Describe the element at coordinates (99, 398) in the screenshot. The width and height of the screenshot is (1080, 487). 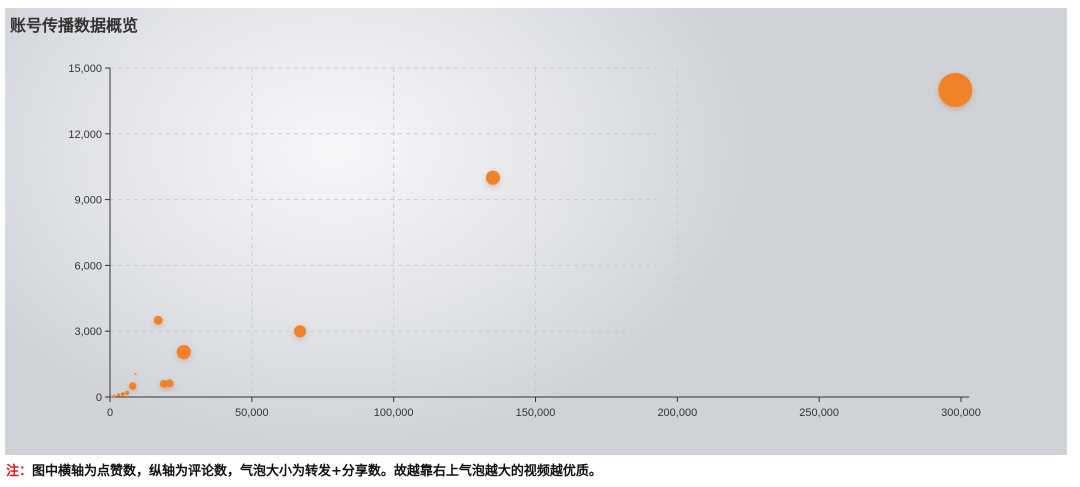
I see `y-tick-label: 0` at that location.